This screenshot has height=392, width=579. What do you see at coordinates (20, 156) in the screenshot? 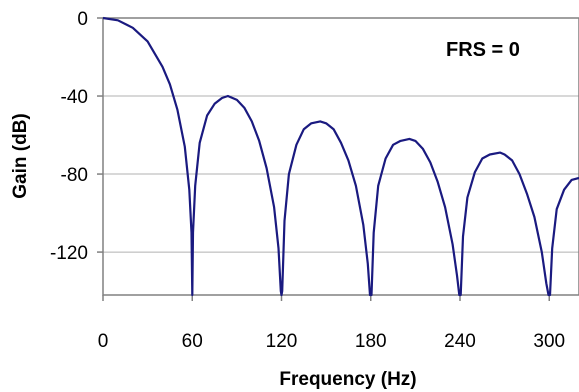
I see `y-axis-title: Gain (dB)` at bounding box center [20, 156].